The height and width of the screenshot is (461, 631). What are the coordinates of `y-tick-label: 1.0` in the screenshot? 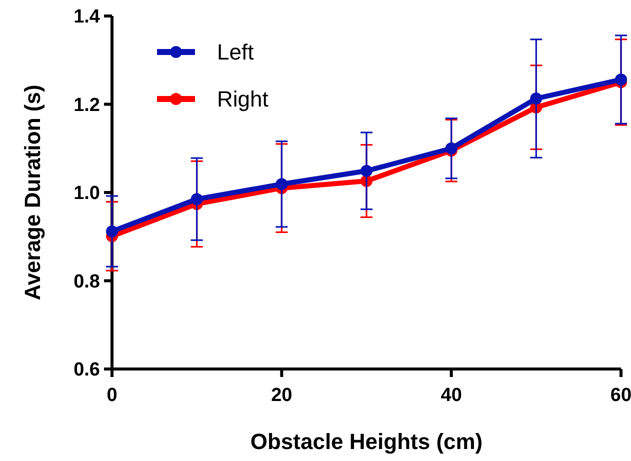 It's located at (87, 193).